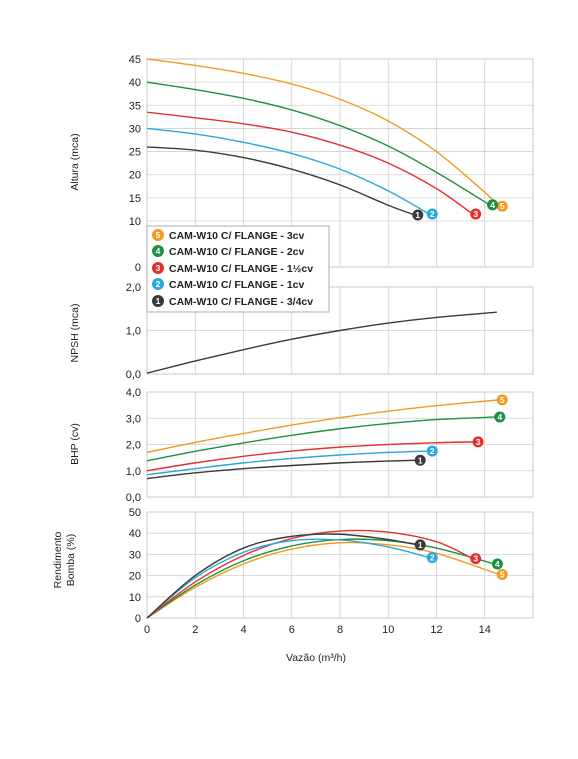  I want to click on legend-badge-number-5: 5, so click(158, 235).